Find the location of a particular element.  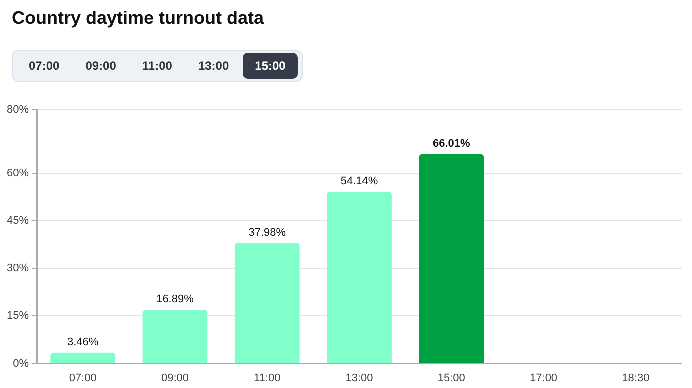

category-label: 13:00 is located at coordinates (214, 66).